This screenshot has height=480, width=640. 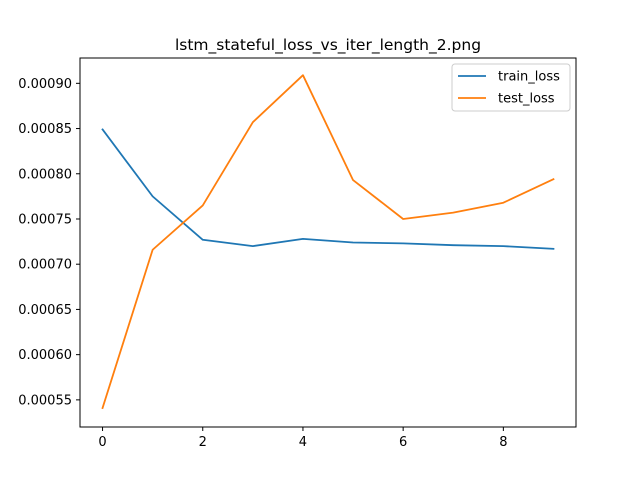 I want to click on x-tick-label: 4, so click(x=303, y=442).